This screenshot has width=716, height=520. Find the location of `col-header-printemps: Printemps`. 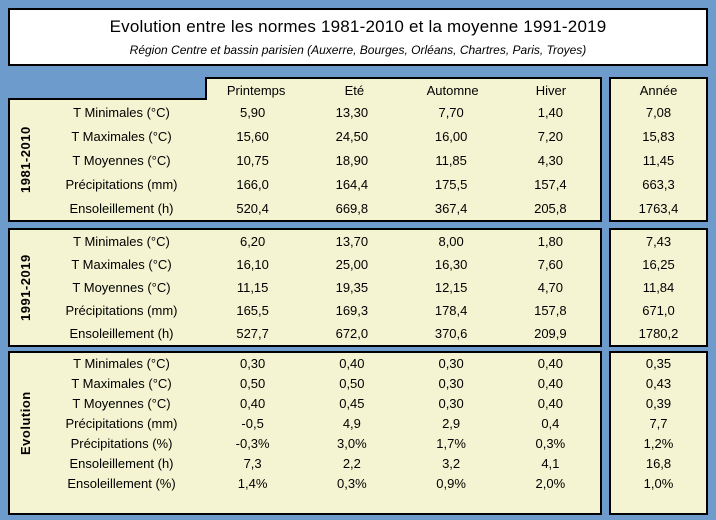

col-header-printemps: Printemps is located at coordinates (256, 90).